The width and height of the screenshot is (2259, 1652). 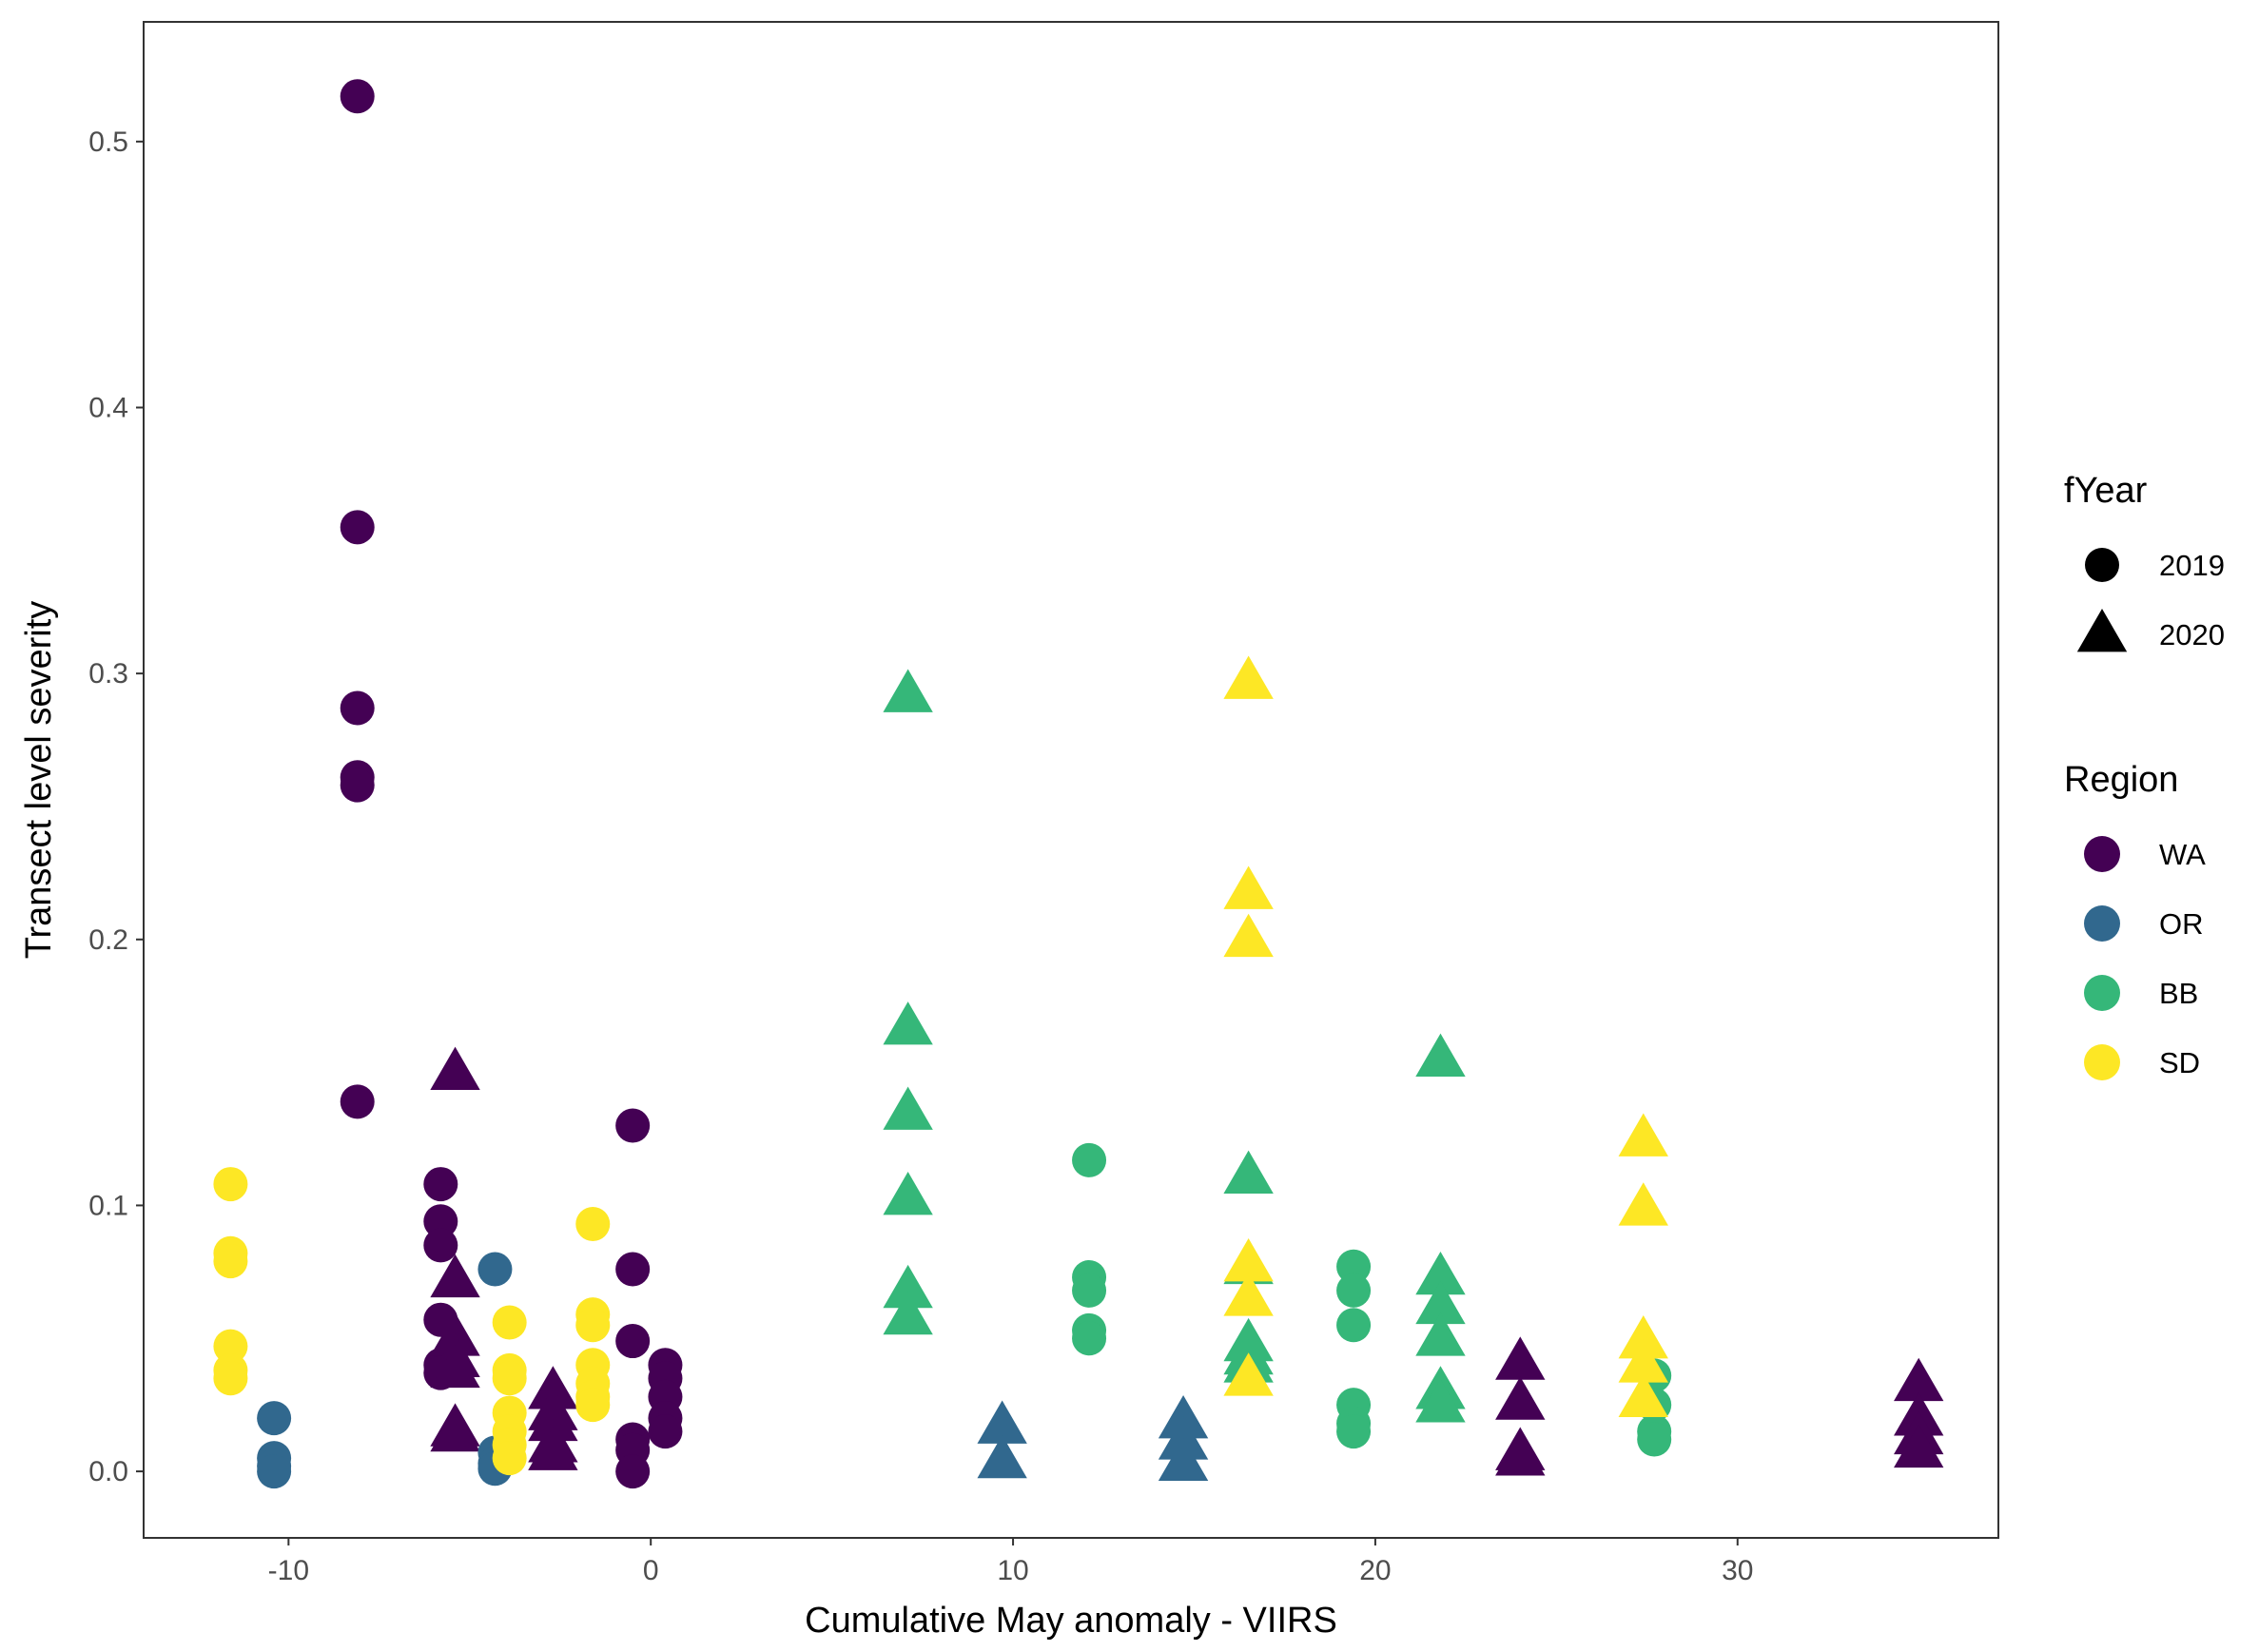 I want to click on x-tick-label: 0, so click(x=651, y=1570).